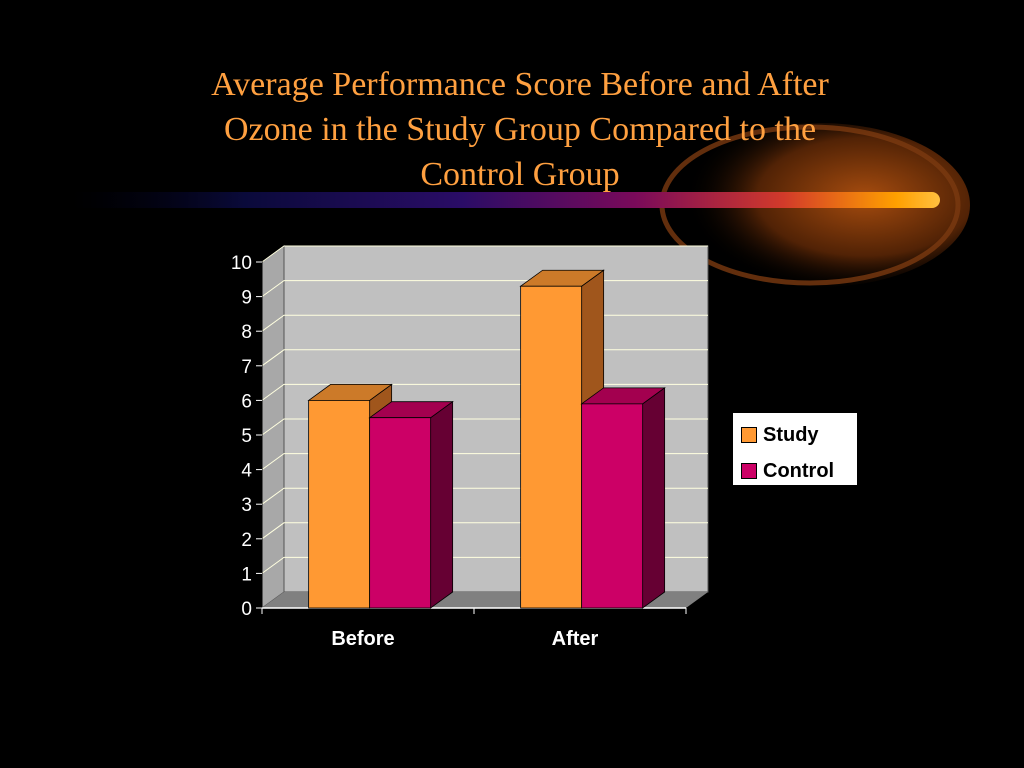 This screenshot has height=768, width=1024. I want to click on legend-item-control: Control, so click(787, 471).